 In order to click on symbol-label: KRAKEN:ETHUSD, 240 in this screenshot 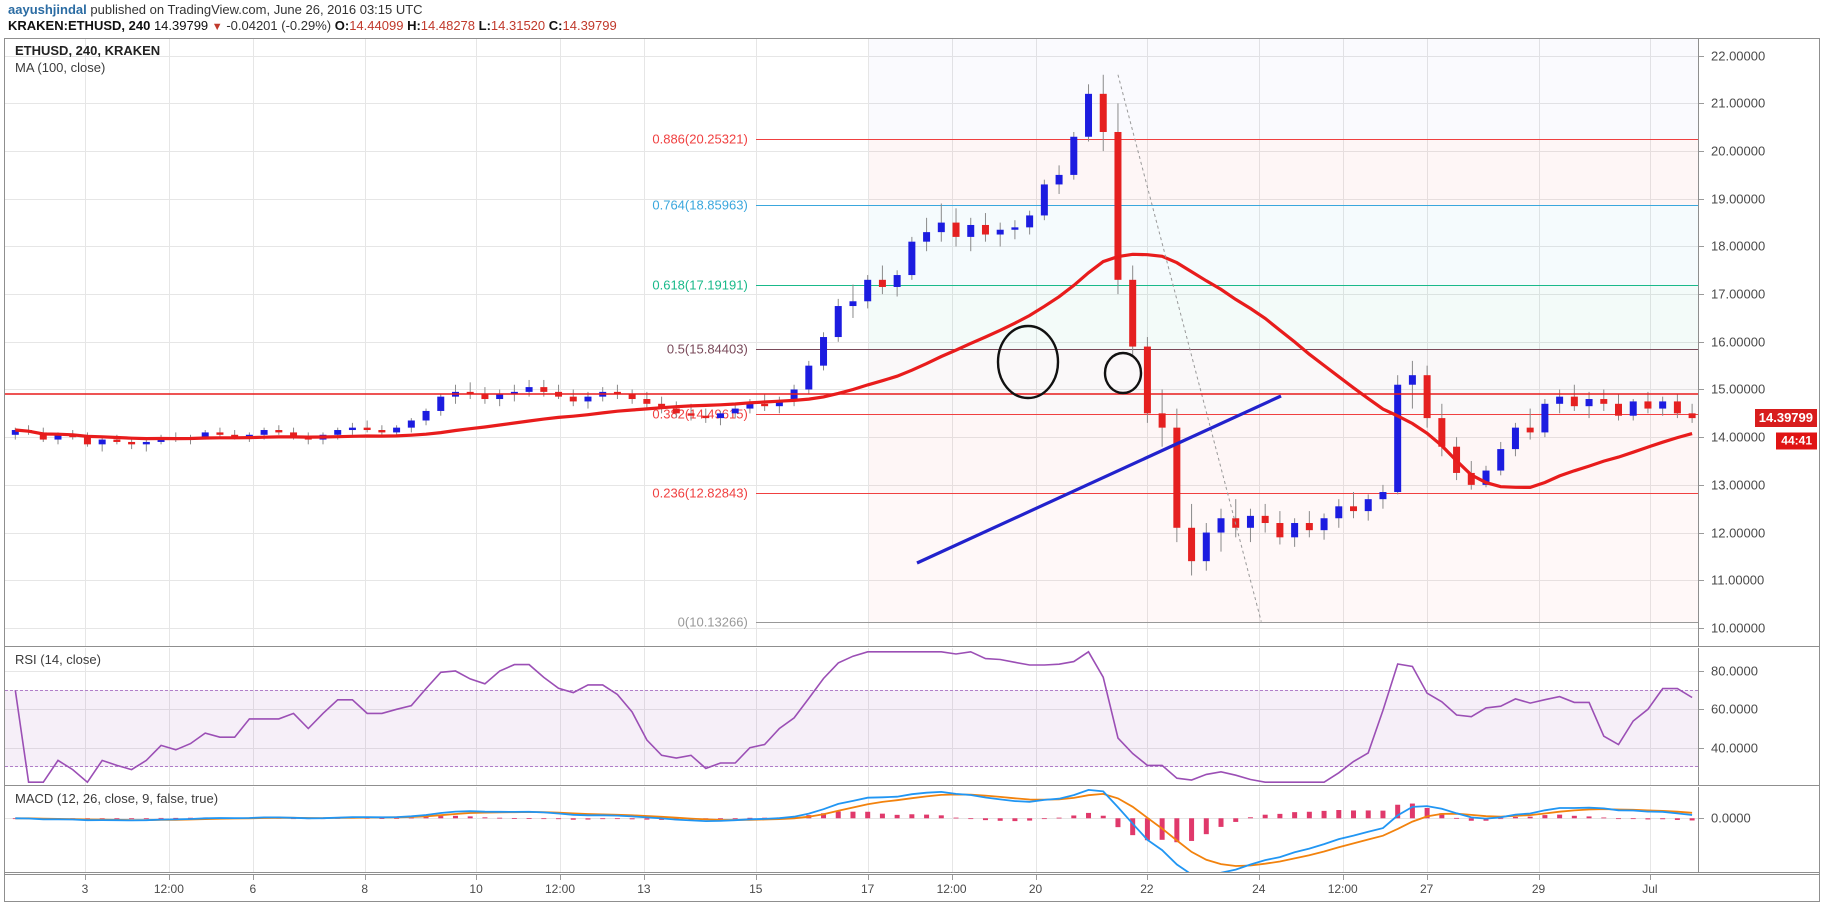, I will do `click(79, 25)`.